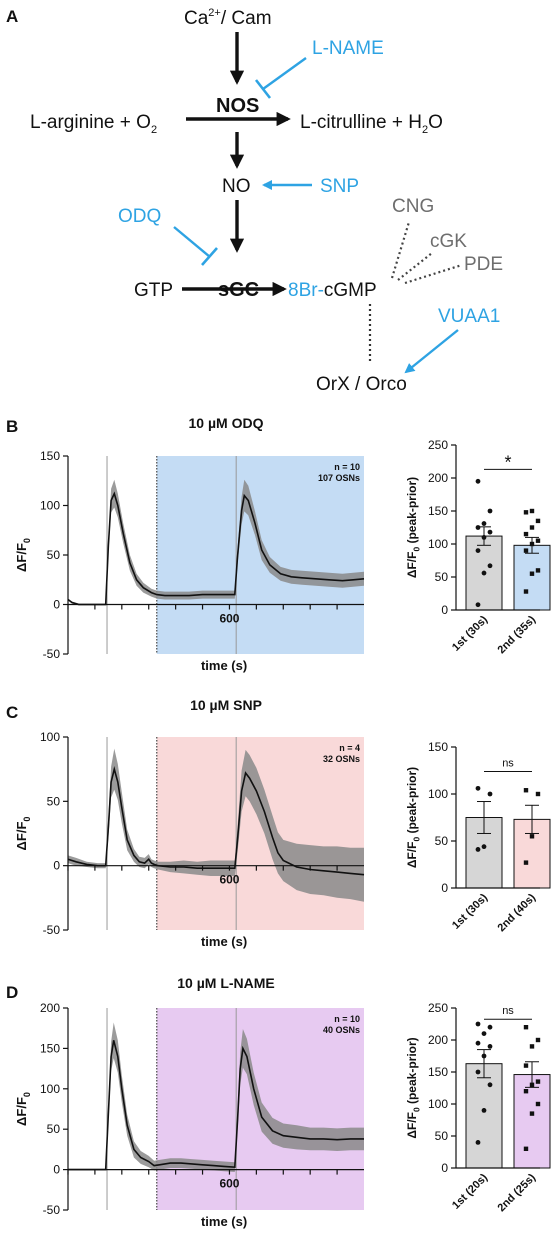 The height and width of the screenshot is (1236, 555). What do you see at coordinates (226, 423) in the screenshot?
I see `chart-title: 10 µM ODQ` at bounding box center [226, 423].